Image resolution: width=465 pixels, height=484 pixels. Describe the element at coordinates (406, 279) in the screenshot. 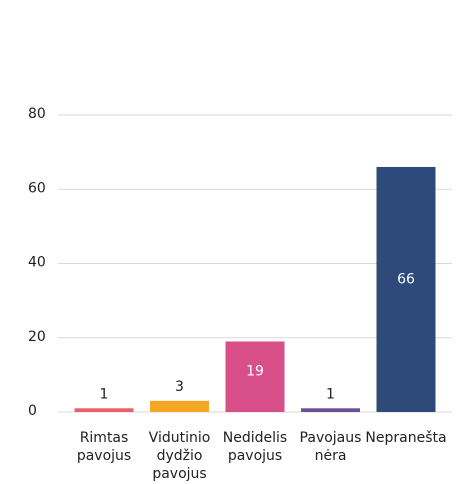

I see `data-label: 66` at that location.